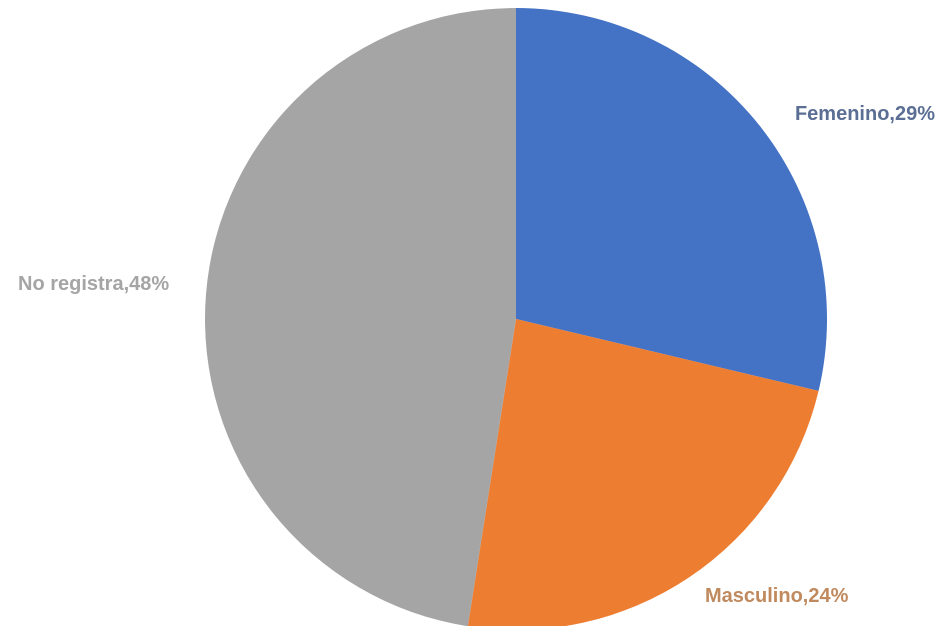  What do you see at coordinates (777, 596) in the screenshot?
I see `slice-label-masculino: Masculino,24%` at bounding box center [777, 596].